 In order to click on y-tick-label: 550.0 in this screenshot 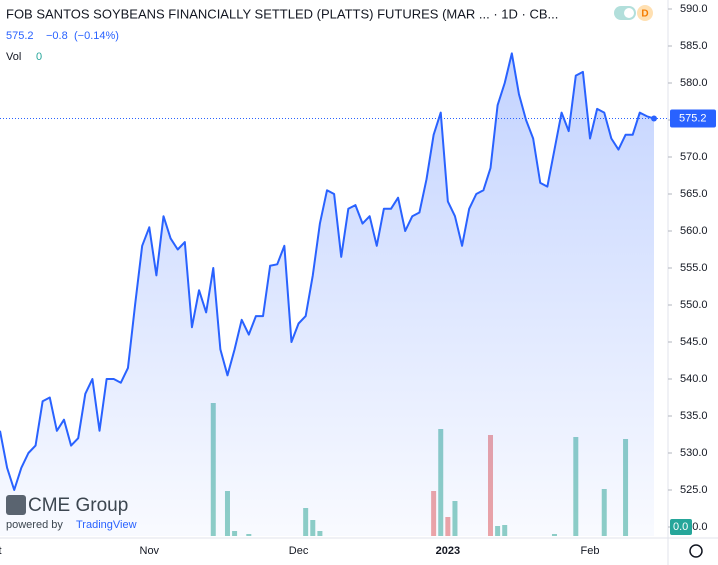, I will do `click(694, 305)`.